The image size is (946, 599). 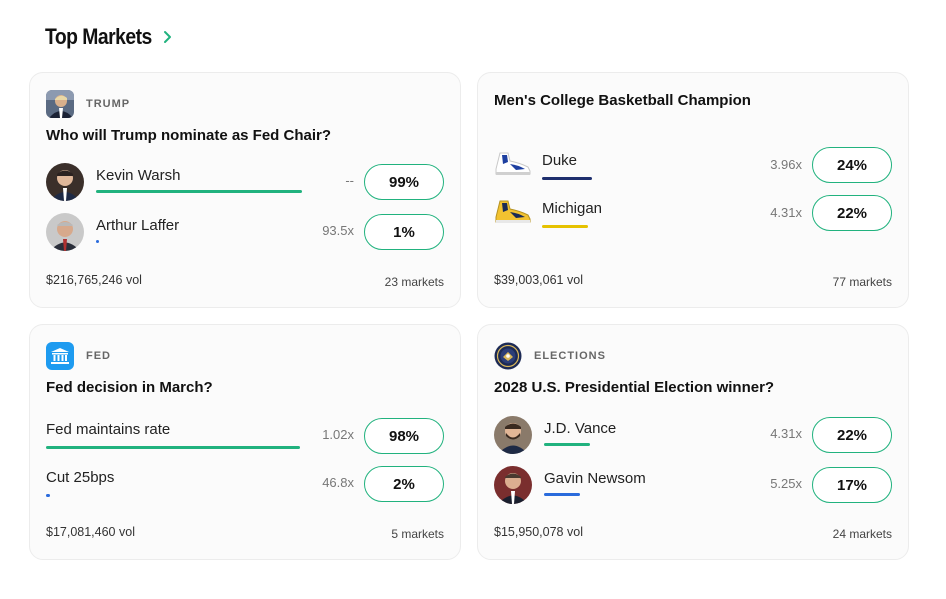 What do you see at coordinates (538, 280) in the screenshot?
I see `volume-label: $39,003,061 vol` at bounding box center [538, 280].